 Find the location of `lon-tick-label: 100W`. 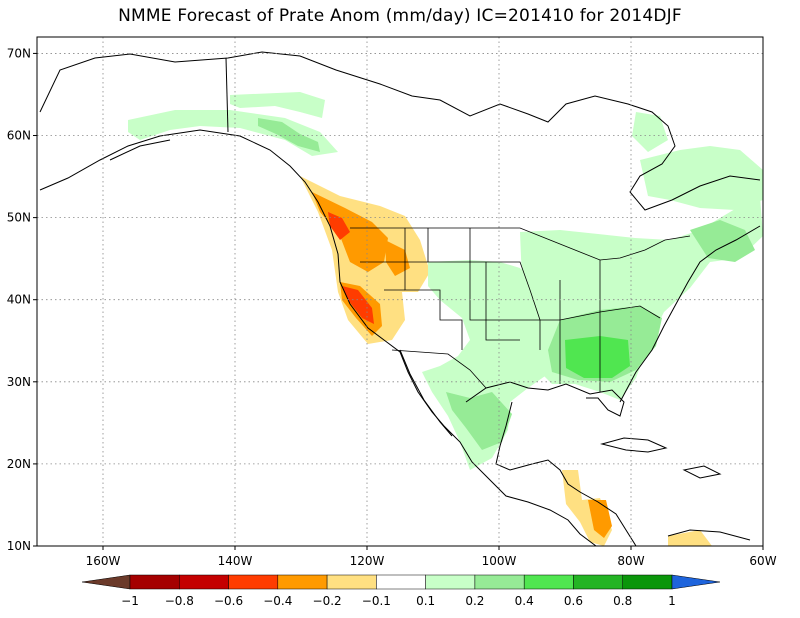

lon-tick-label: 100W is located at coordinates (499, 561).